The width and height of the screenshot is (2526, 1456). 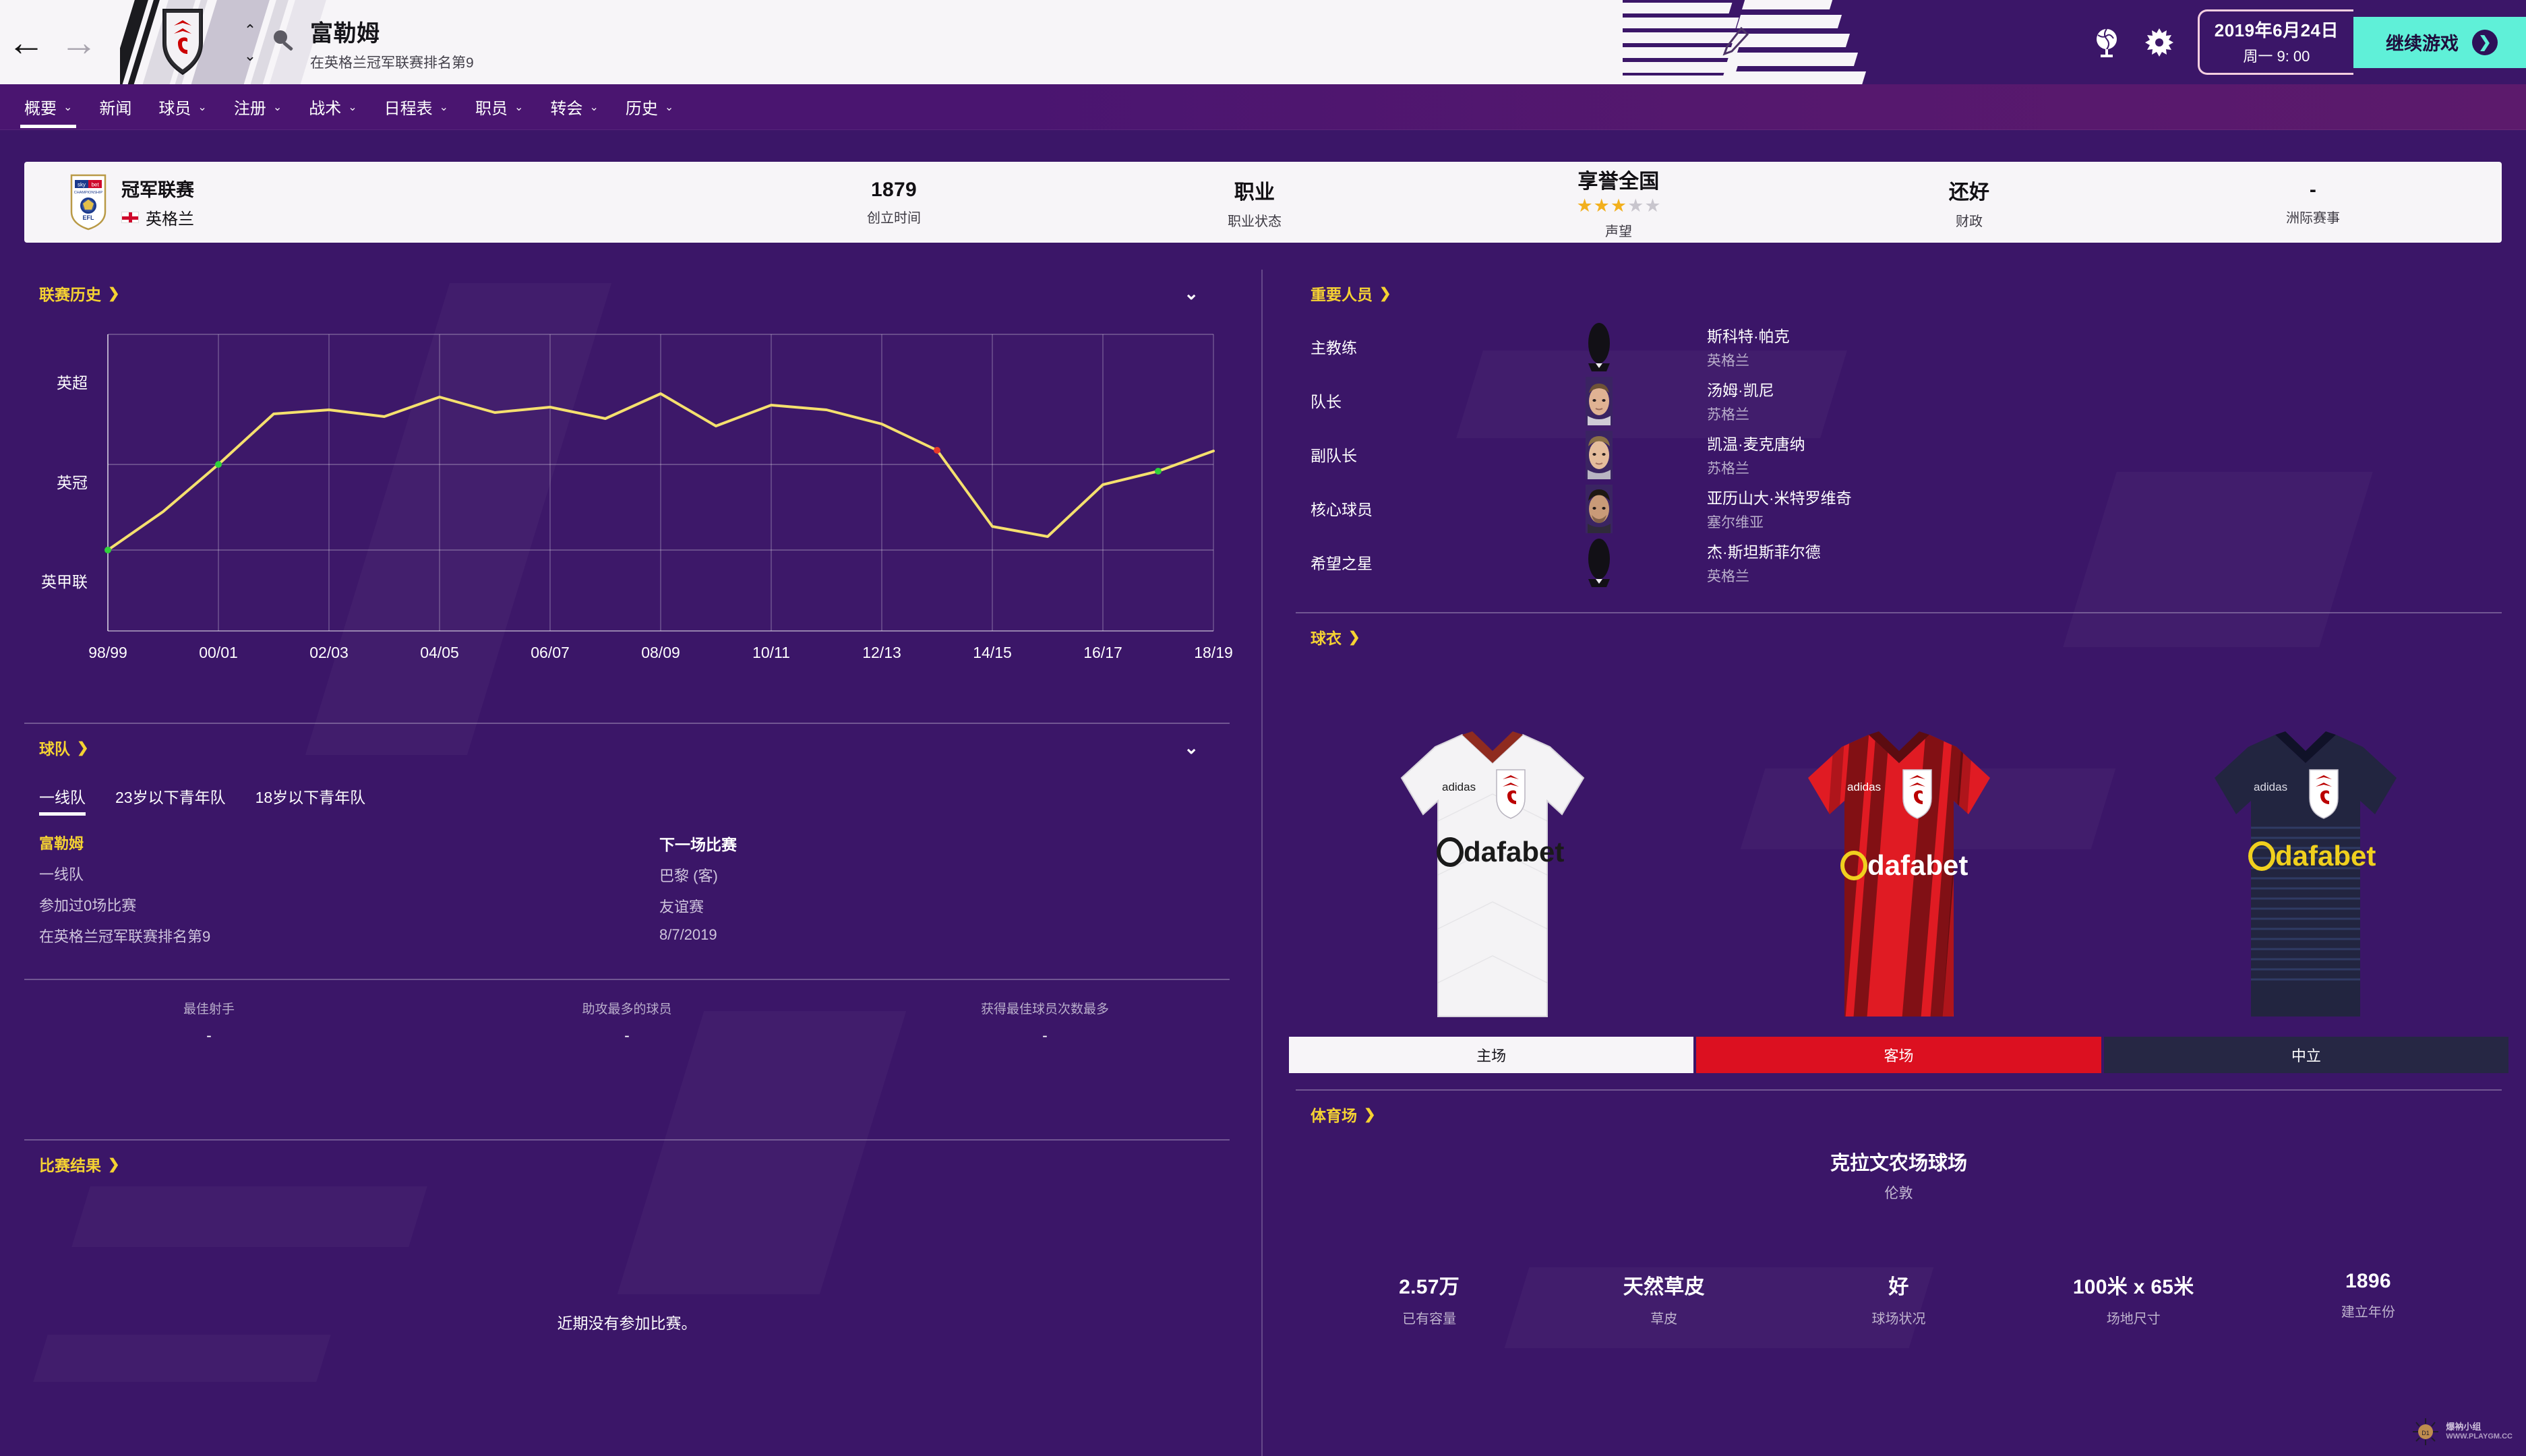 I want to click on kit-third: adidas dafabet, so click(x=2305, y=875).